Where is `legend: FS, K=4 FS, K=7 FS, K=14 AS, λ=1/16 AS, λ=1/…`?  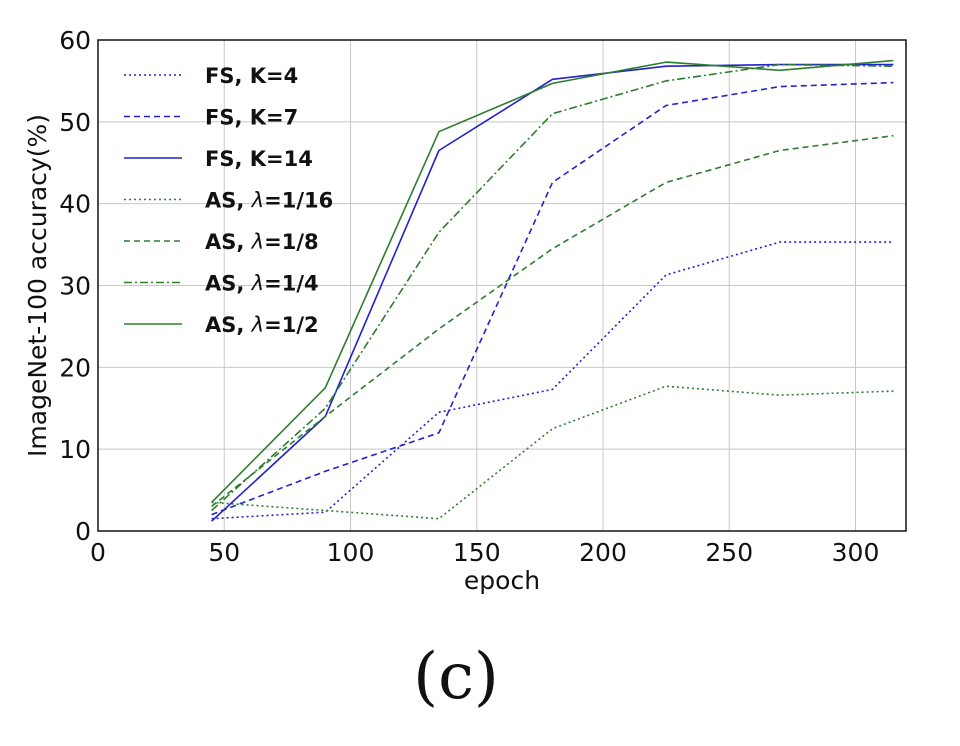
legend: FS, K=4 FS, K=7 FS, K=14 AS, λ=1/16 AS, λ=1/… is located at coordinates (228, 200).